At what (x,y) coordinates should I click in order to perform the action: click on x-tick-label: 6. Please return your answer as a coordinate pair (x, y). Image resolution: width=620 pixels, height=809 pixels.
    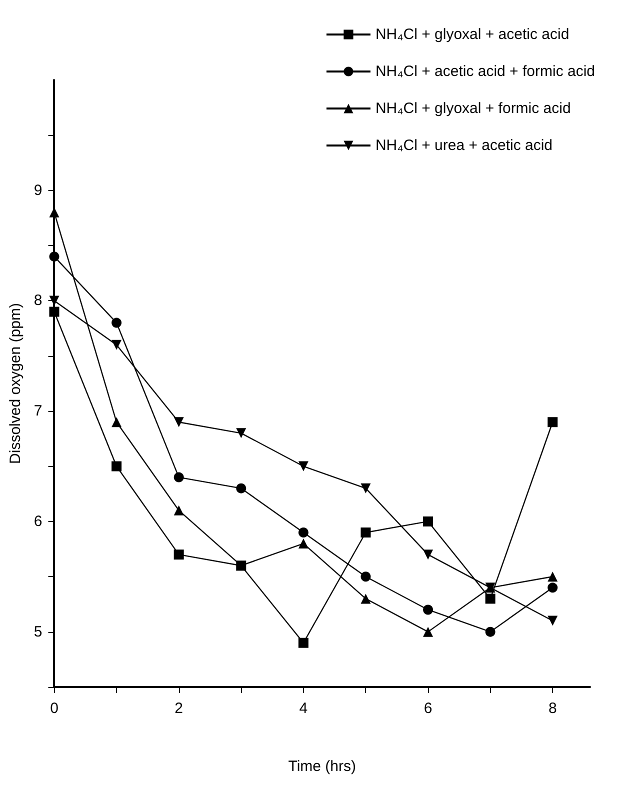
    Looking at the image, I should click on (428, 708).